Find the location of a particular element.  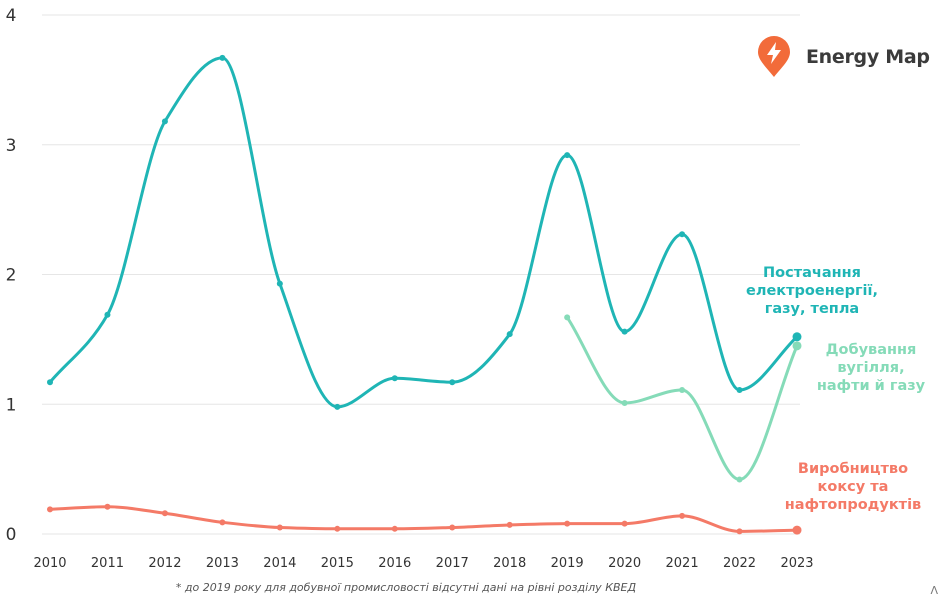

x-tick-label: 2021 is located at coordinates (682, 563).